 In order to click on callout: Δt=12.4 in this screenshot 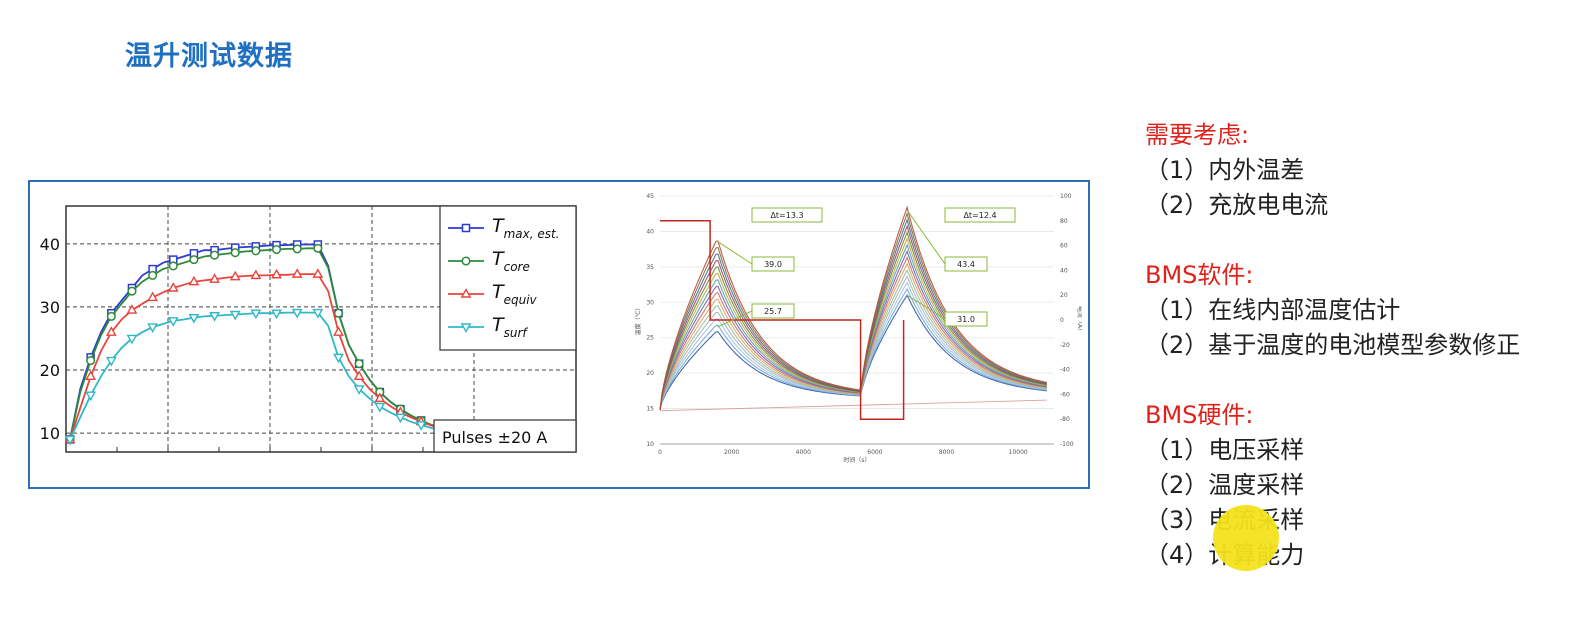, I will do `click(980, 215)`.